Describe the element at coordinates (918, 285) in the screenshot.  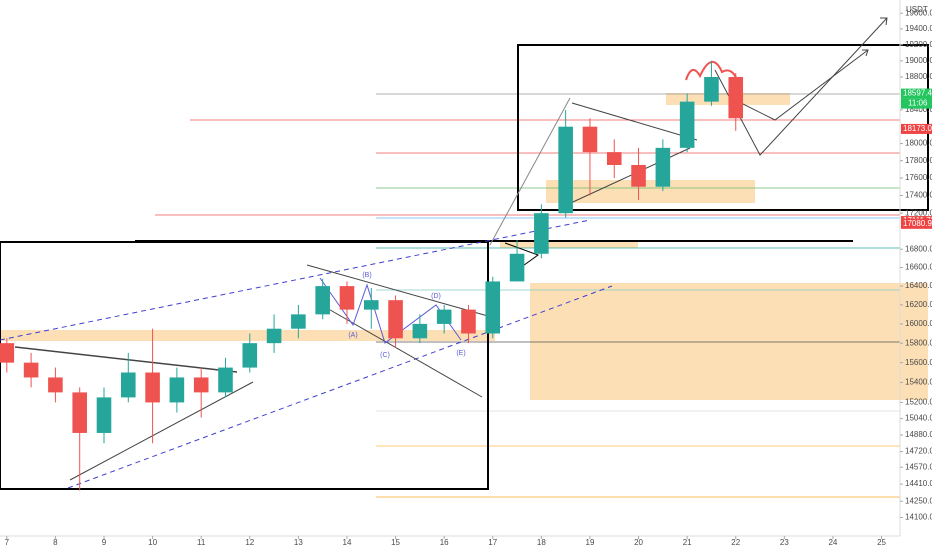
I see `y-tick-label: 16400.00` at that location.